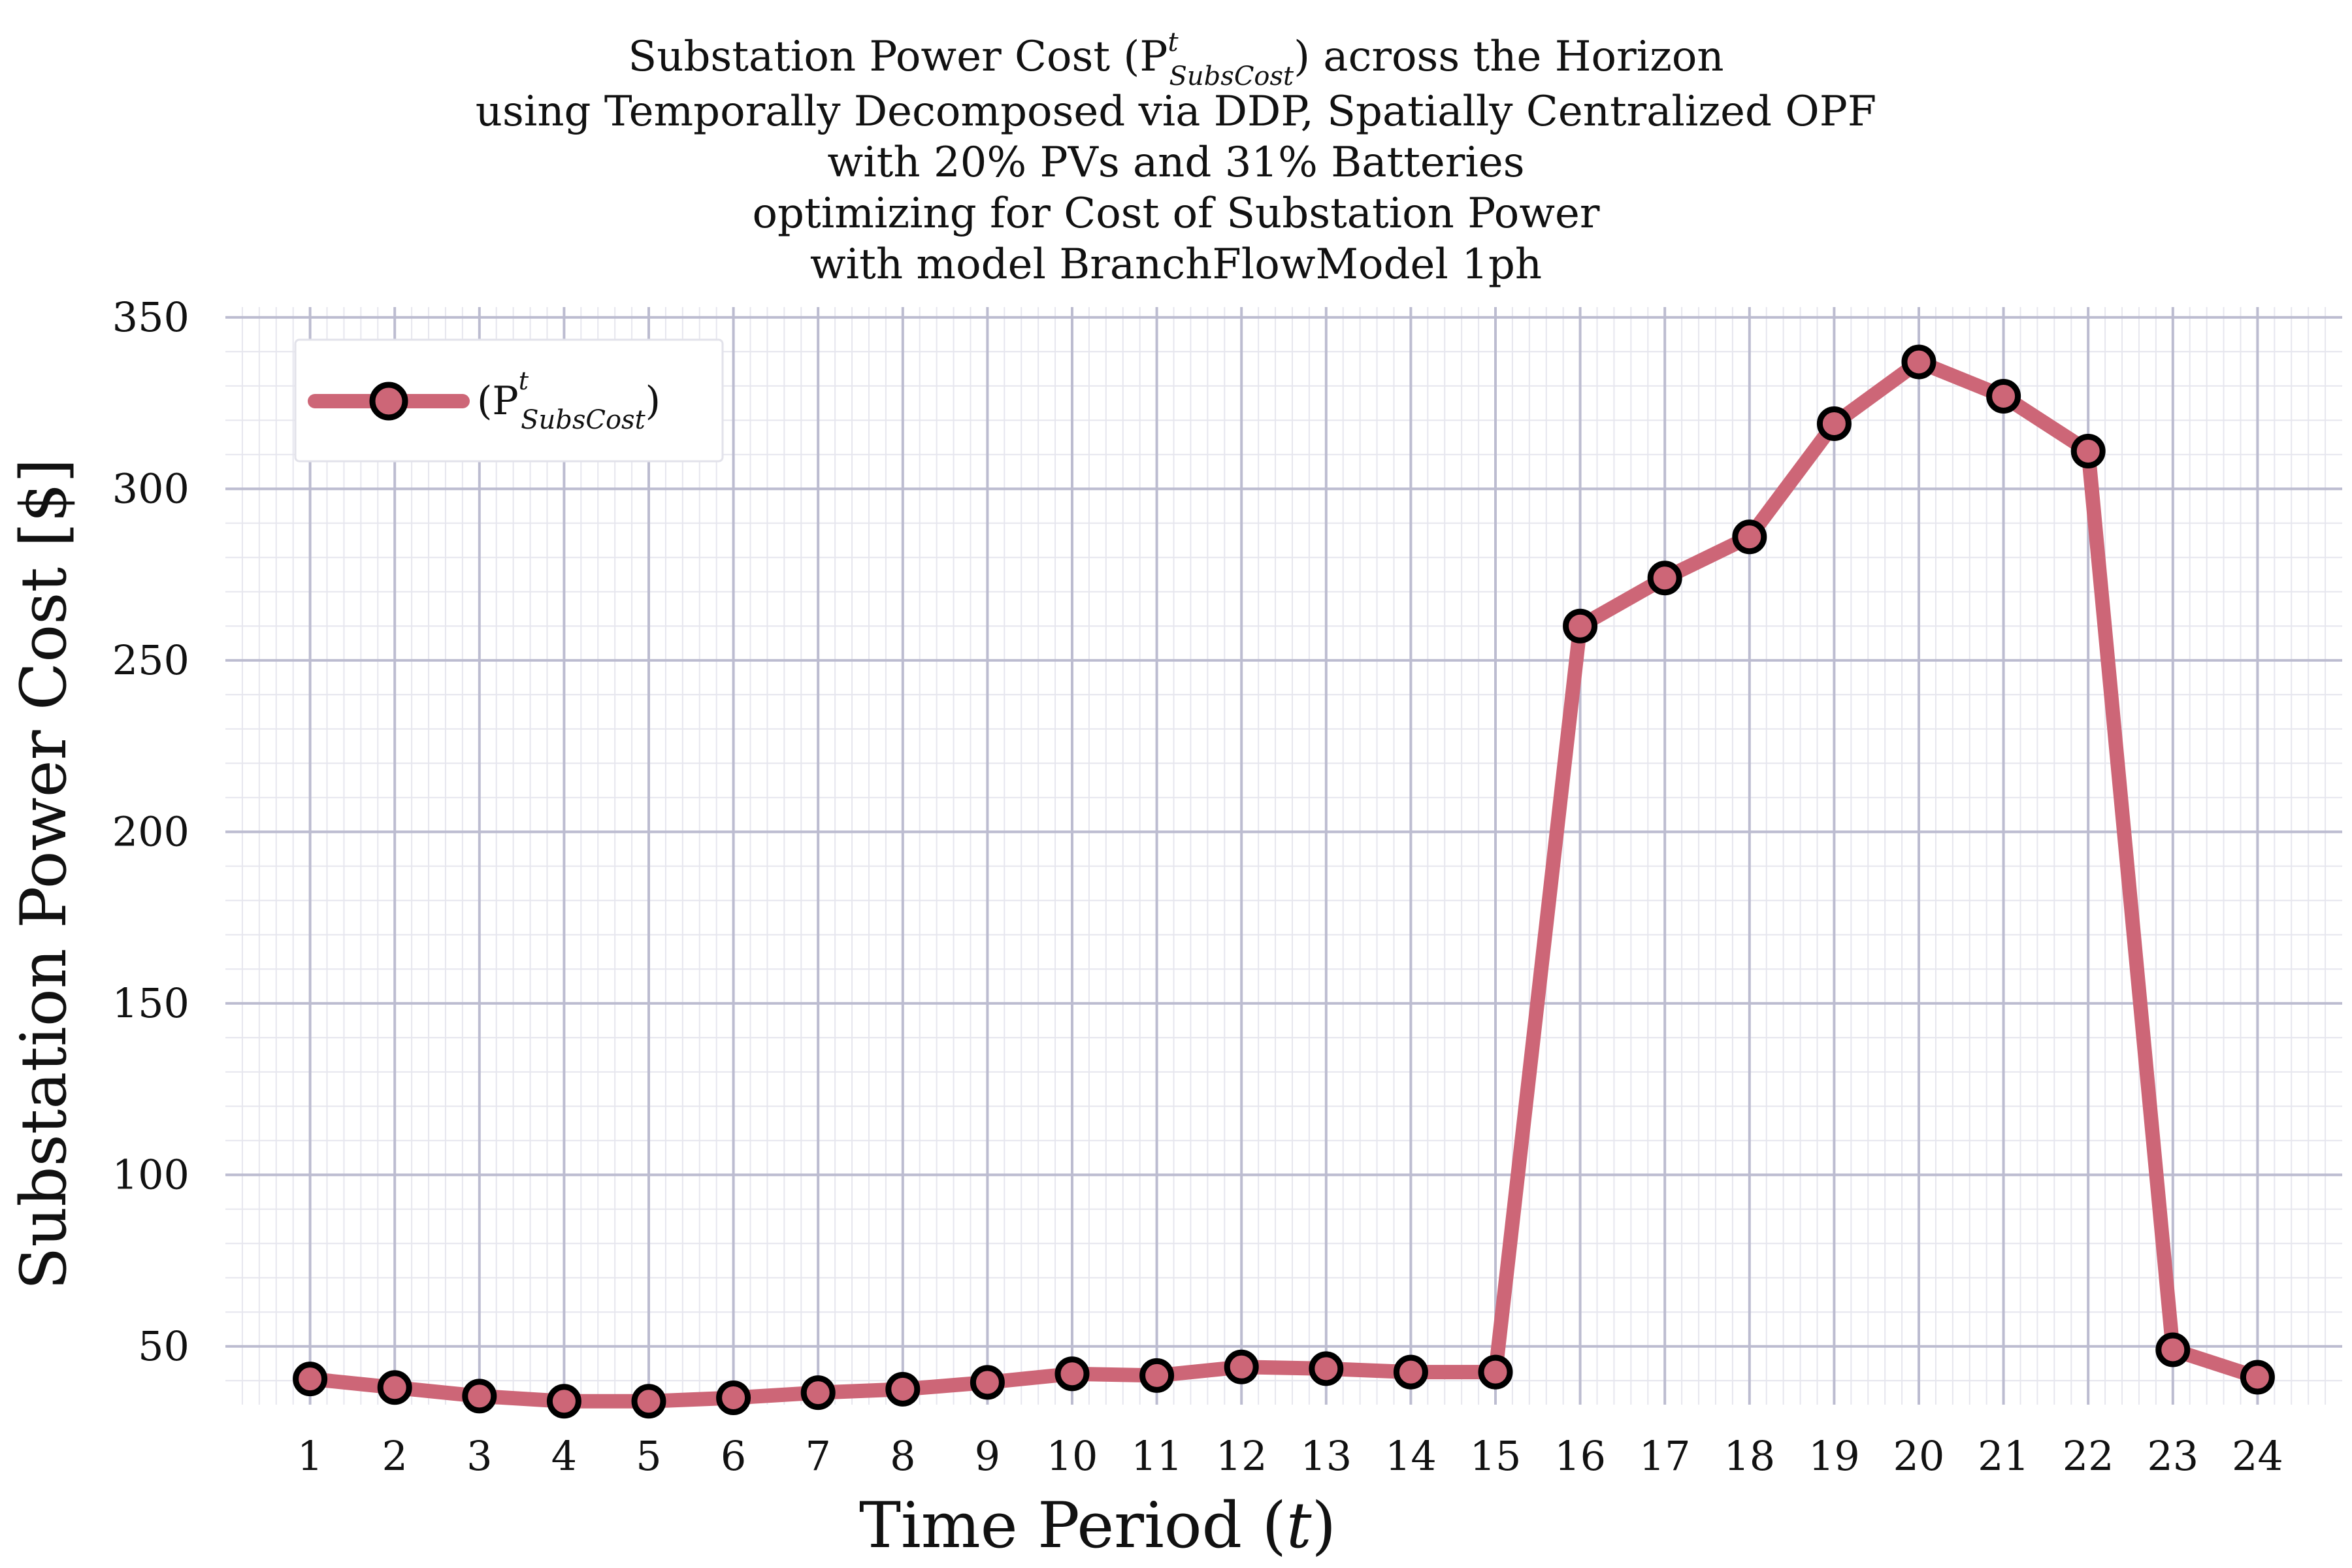  I want to click on title-suffix: ) across the Horizon, so click(1509, 57).